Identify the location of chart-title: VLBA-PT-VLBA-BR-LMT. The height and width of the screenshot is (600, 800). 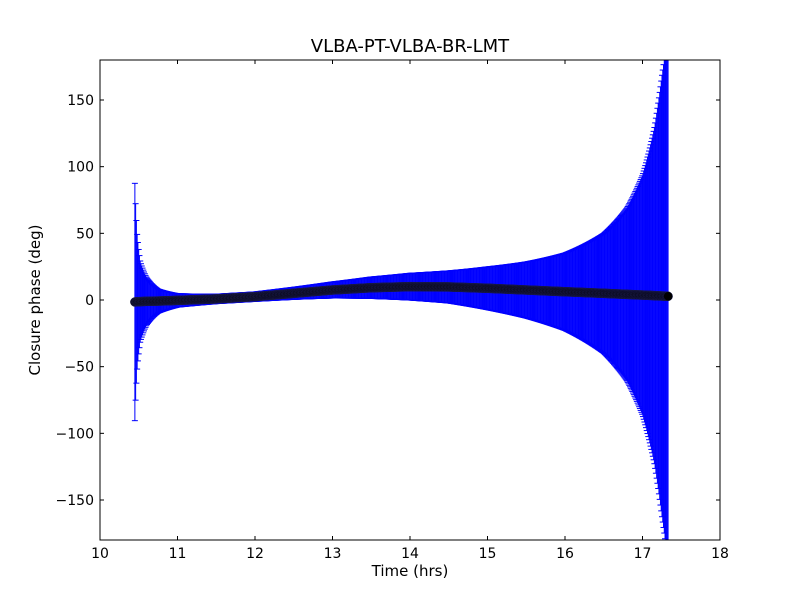
(410, 46).